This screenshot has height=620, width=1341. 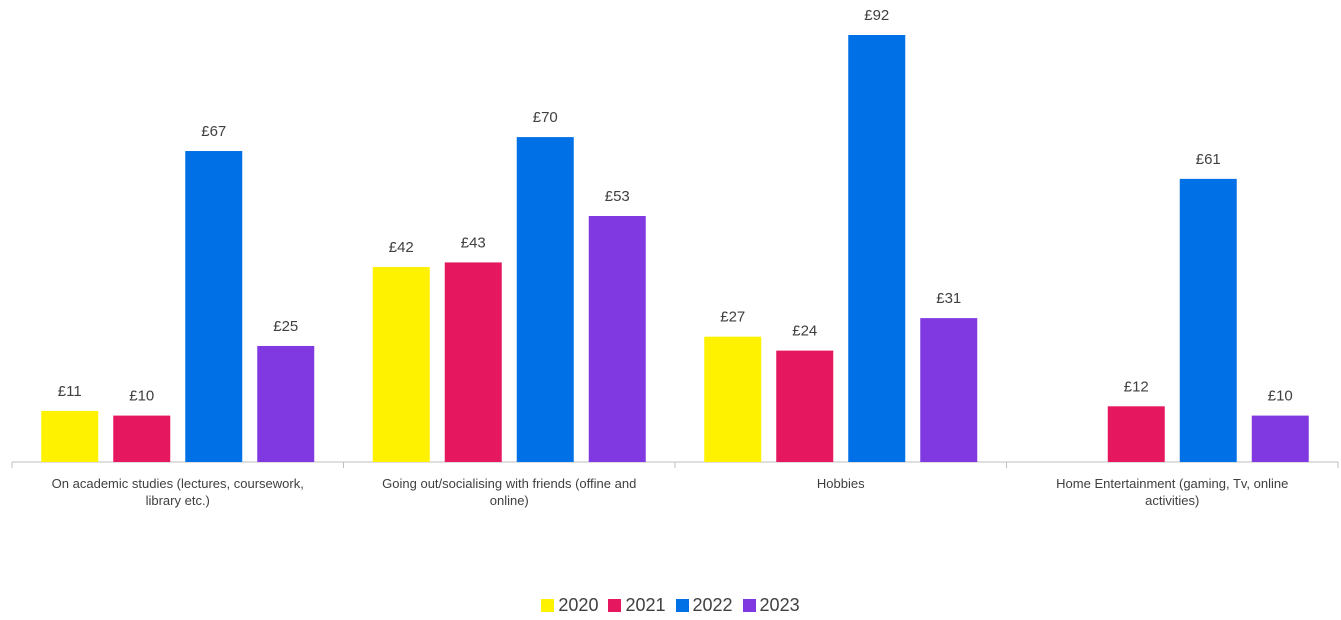 What do you see at coordinates (1172, 500) in the screenshot?
I see `category-label: activities)` at bounding box center [1172, 500].